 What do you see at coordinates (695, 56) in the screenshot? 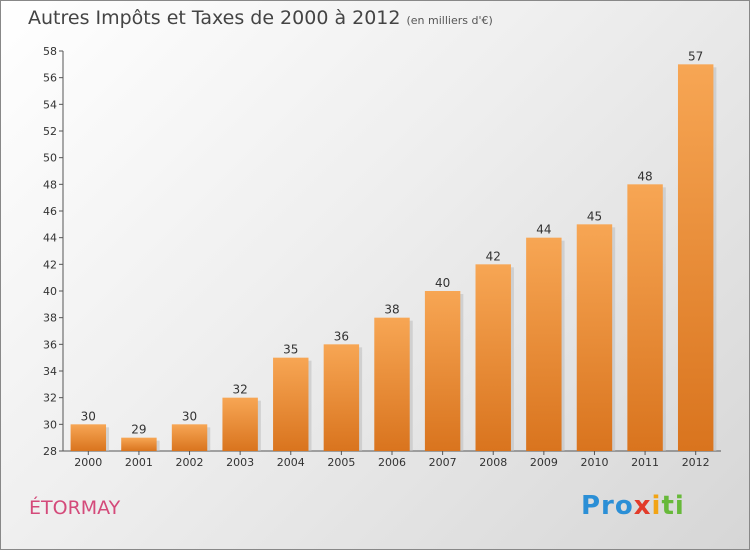
I see `data-label: 57` at bounding box center [695, 56].